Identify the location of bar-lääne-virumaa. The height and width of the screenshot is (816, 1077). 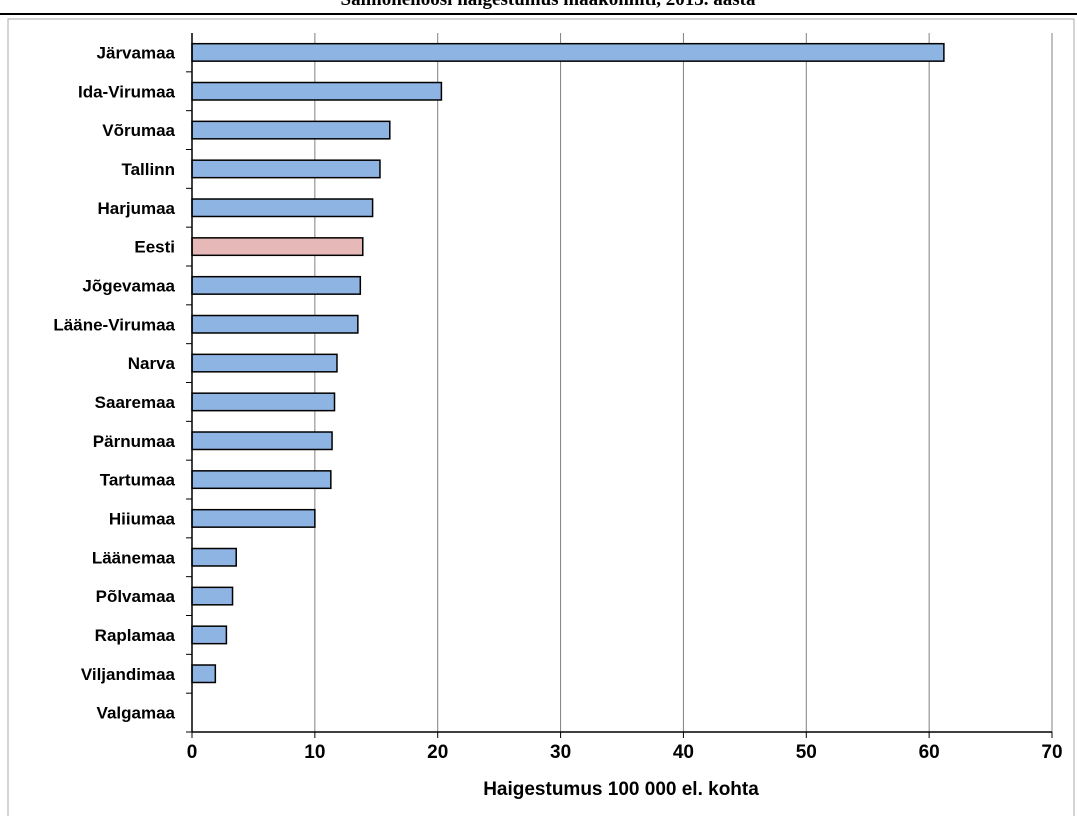
(275, 324).